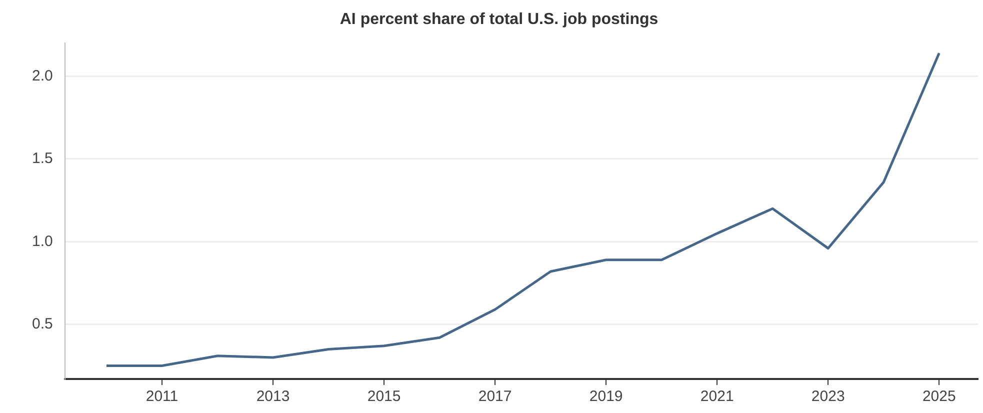 The image size is (983, 413). What do you see at coordinates (42, 159) in the screenshot?
I see `y-tick-label: 1.5` at bounding box center [42, 159].